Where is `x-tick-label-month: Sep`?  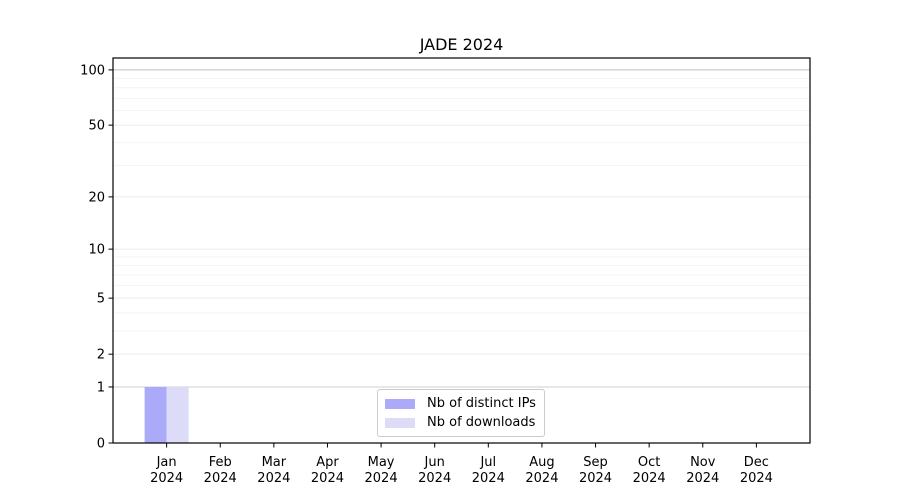
x-tick-label-month: Sep is located at coordinates (595, 462).